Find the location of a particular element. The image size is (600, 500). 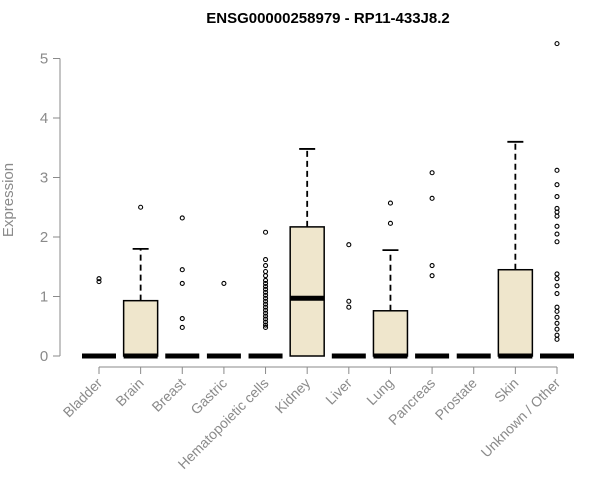

x-category-label: Bladder is located at coordinates (83, 398).